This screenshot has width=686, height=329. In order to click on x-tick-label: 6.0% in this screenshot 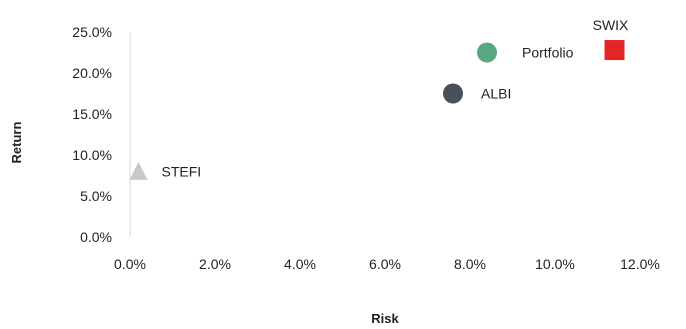, I will do `click(385, 264)`.